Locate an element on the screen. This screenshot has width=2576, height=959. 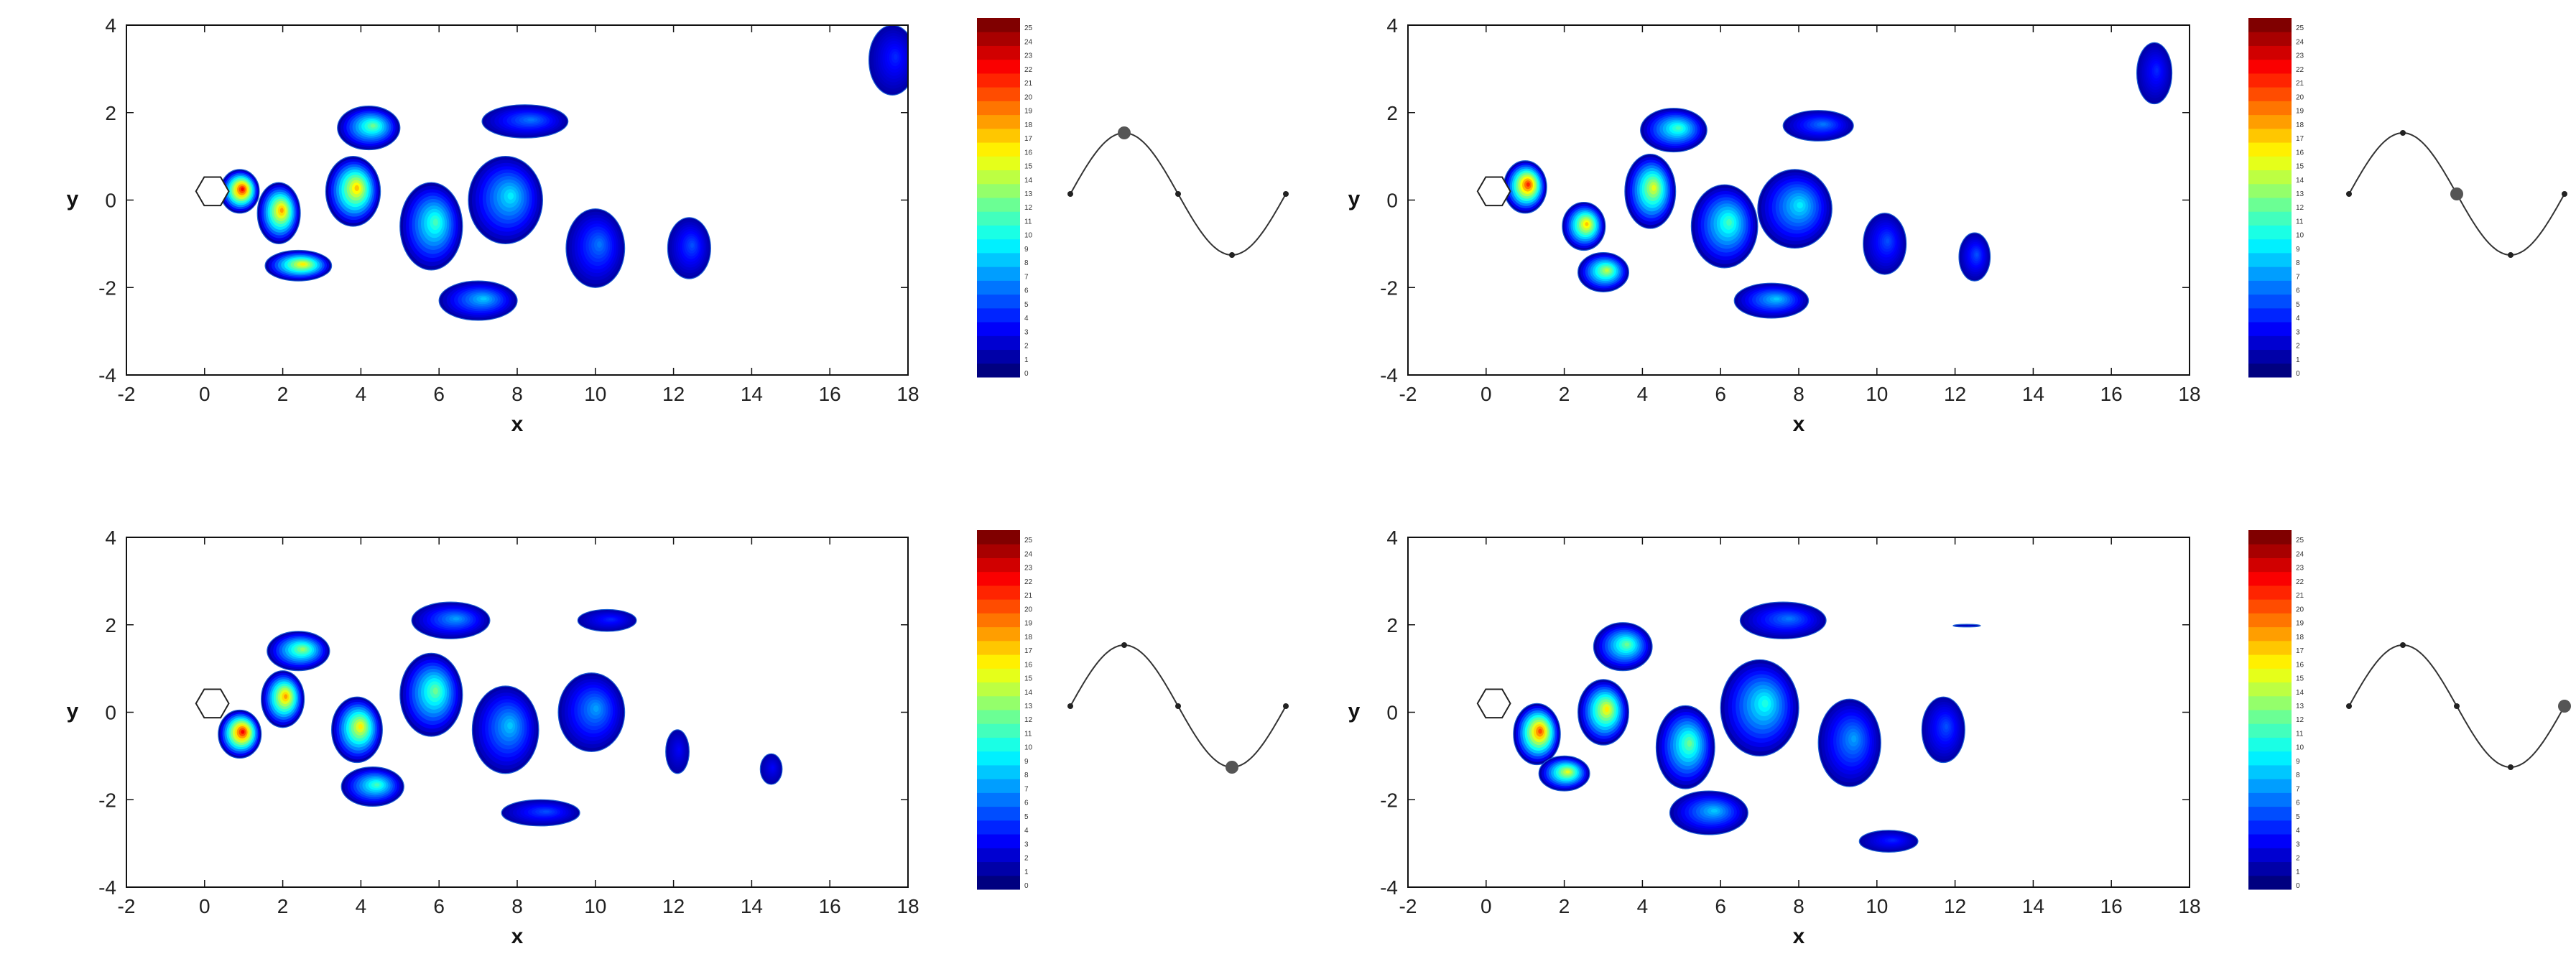
hexagon-cylinder is located at coordinates (1493, 191).